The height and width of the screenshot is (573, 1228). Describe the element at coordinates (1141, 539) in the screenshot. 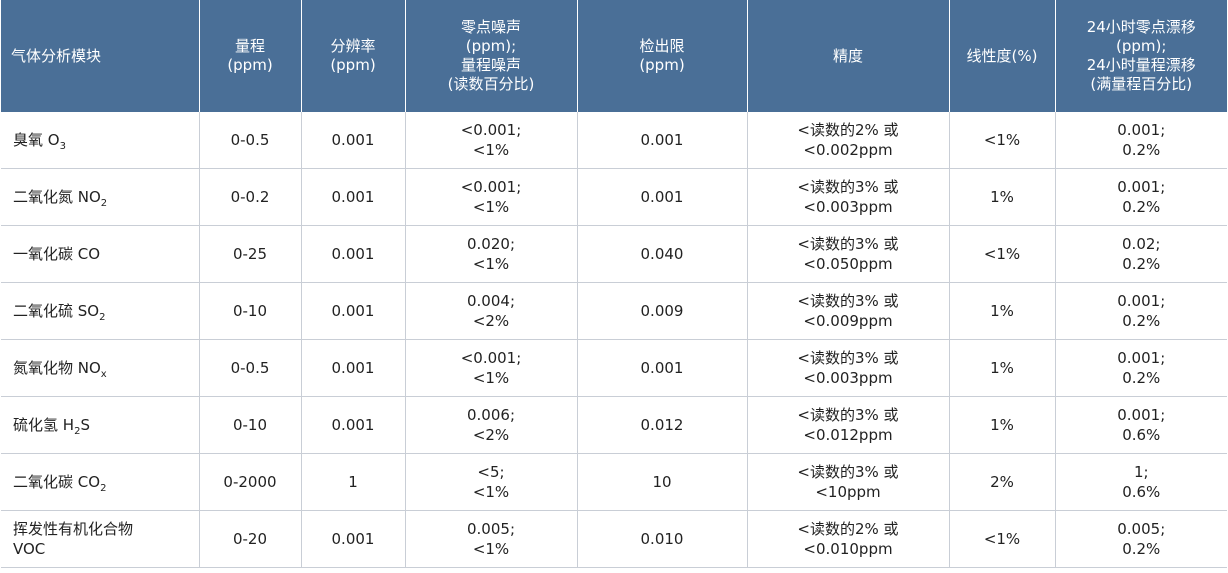

I see `cell-drift: 0.005; 0.2%` at that location.